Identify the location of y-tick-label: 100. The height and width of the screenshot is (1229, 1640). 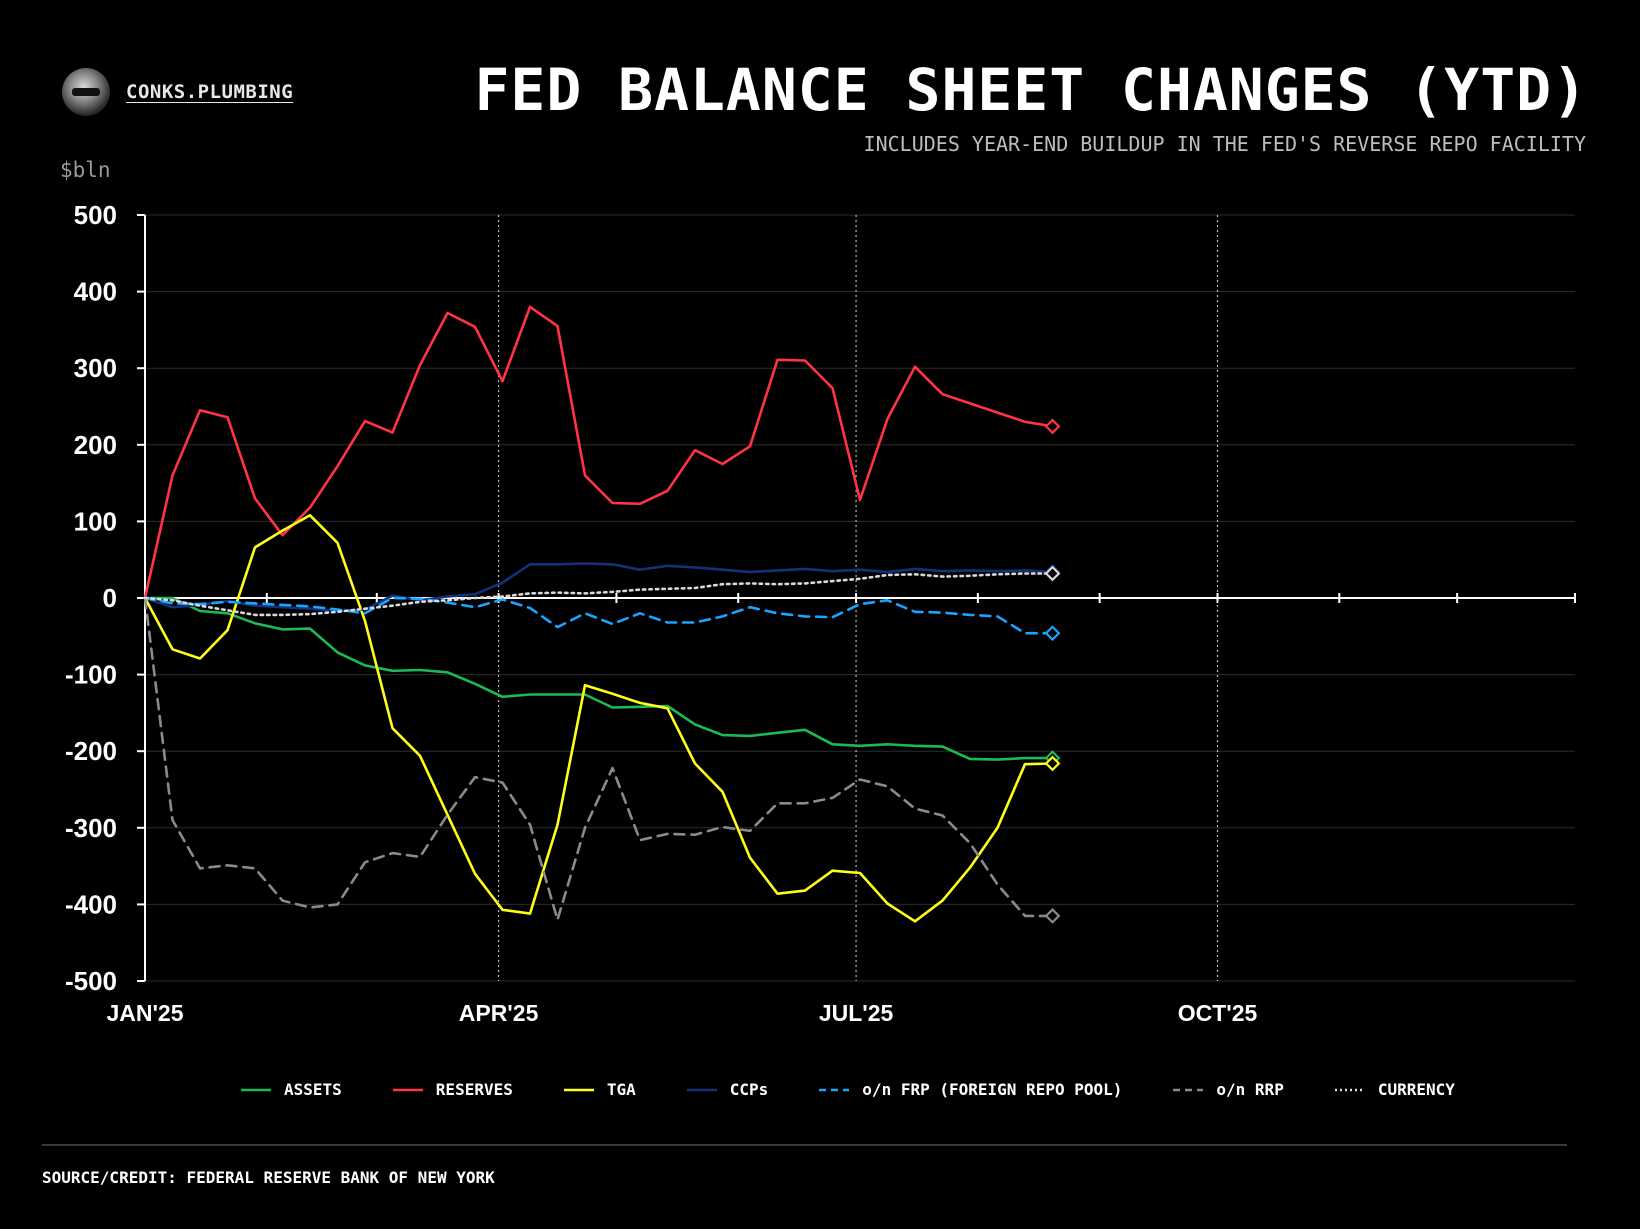
(95, 521).